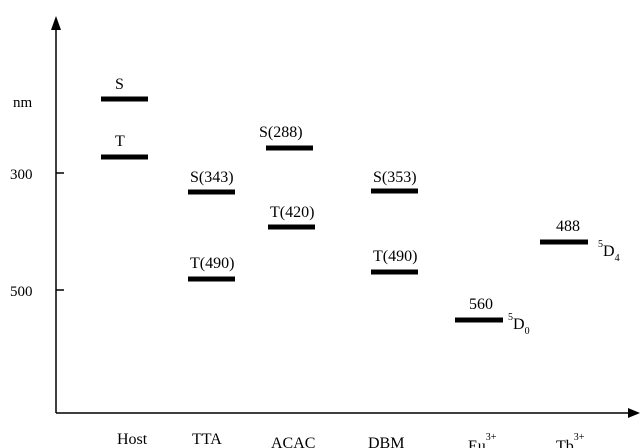 This screenshot has height=448, width=640. Describe the element at coordinates (212, 177) in the screenshot. I see `level-label-tta-s: S(343)` at that location.